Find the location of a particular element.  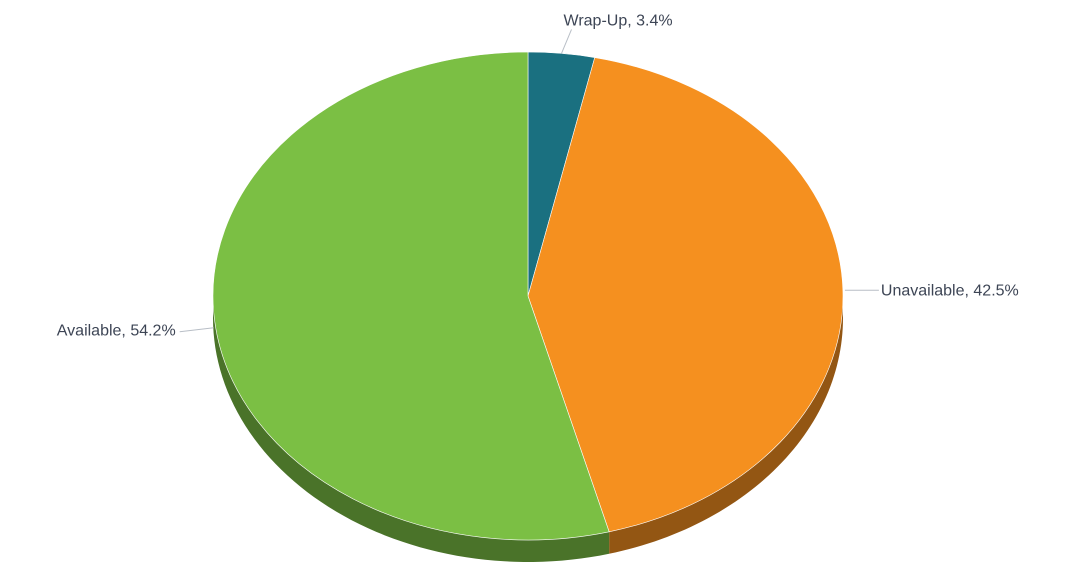

leader-line-wrap-up is located at coordinates (566, 41).